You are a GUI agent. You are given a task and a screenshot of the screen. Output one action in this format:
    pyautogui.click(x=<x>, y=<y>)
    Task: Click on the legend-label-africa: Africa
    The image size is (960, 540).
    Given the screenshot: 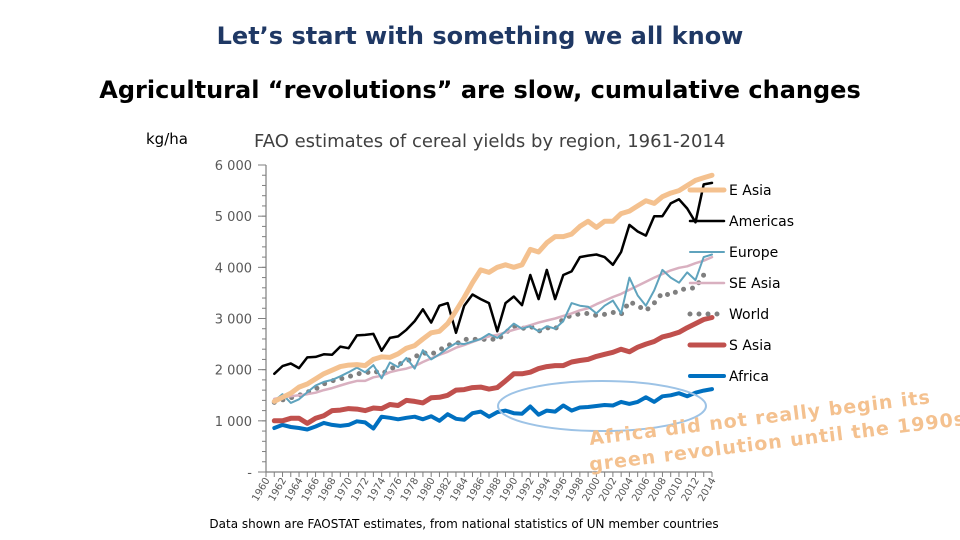 What is the action you would take?
    pyautogui.click(x=749, y=377)
    